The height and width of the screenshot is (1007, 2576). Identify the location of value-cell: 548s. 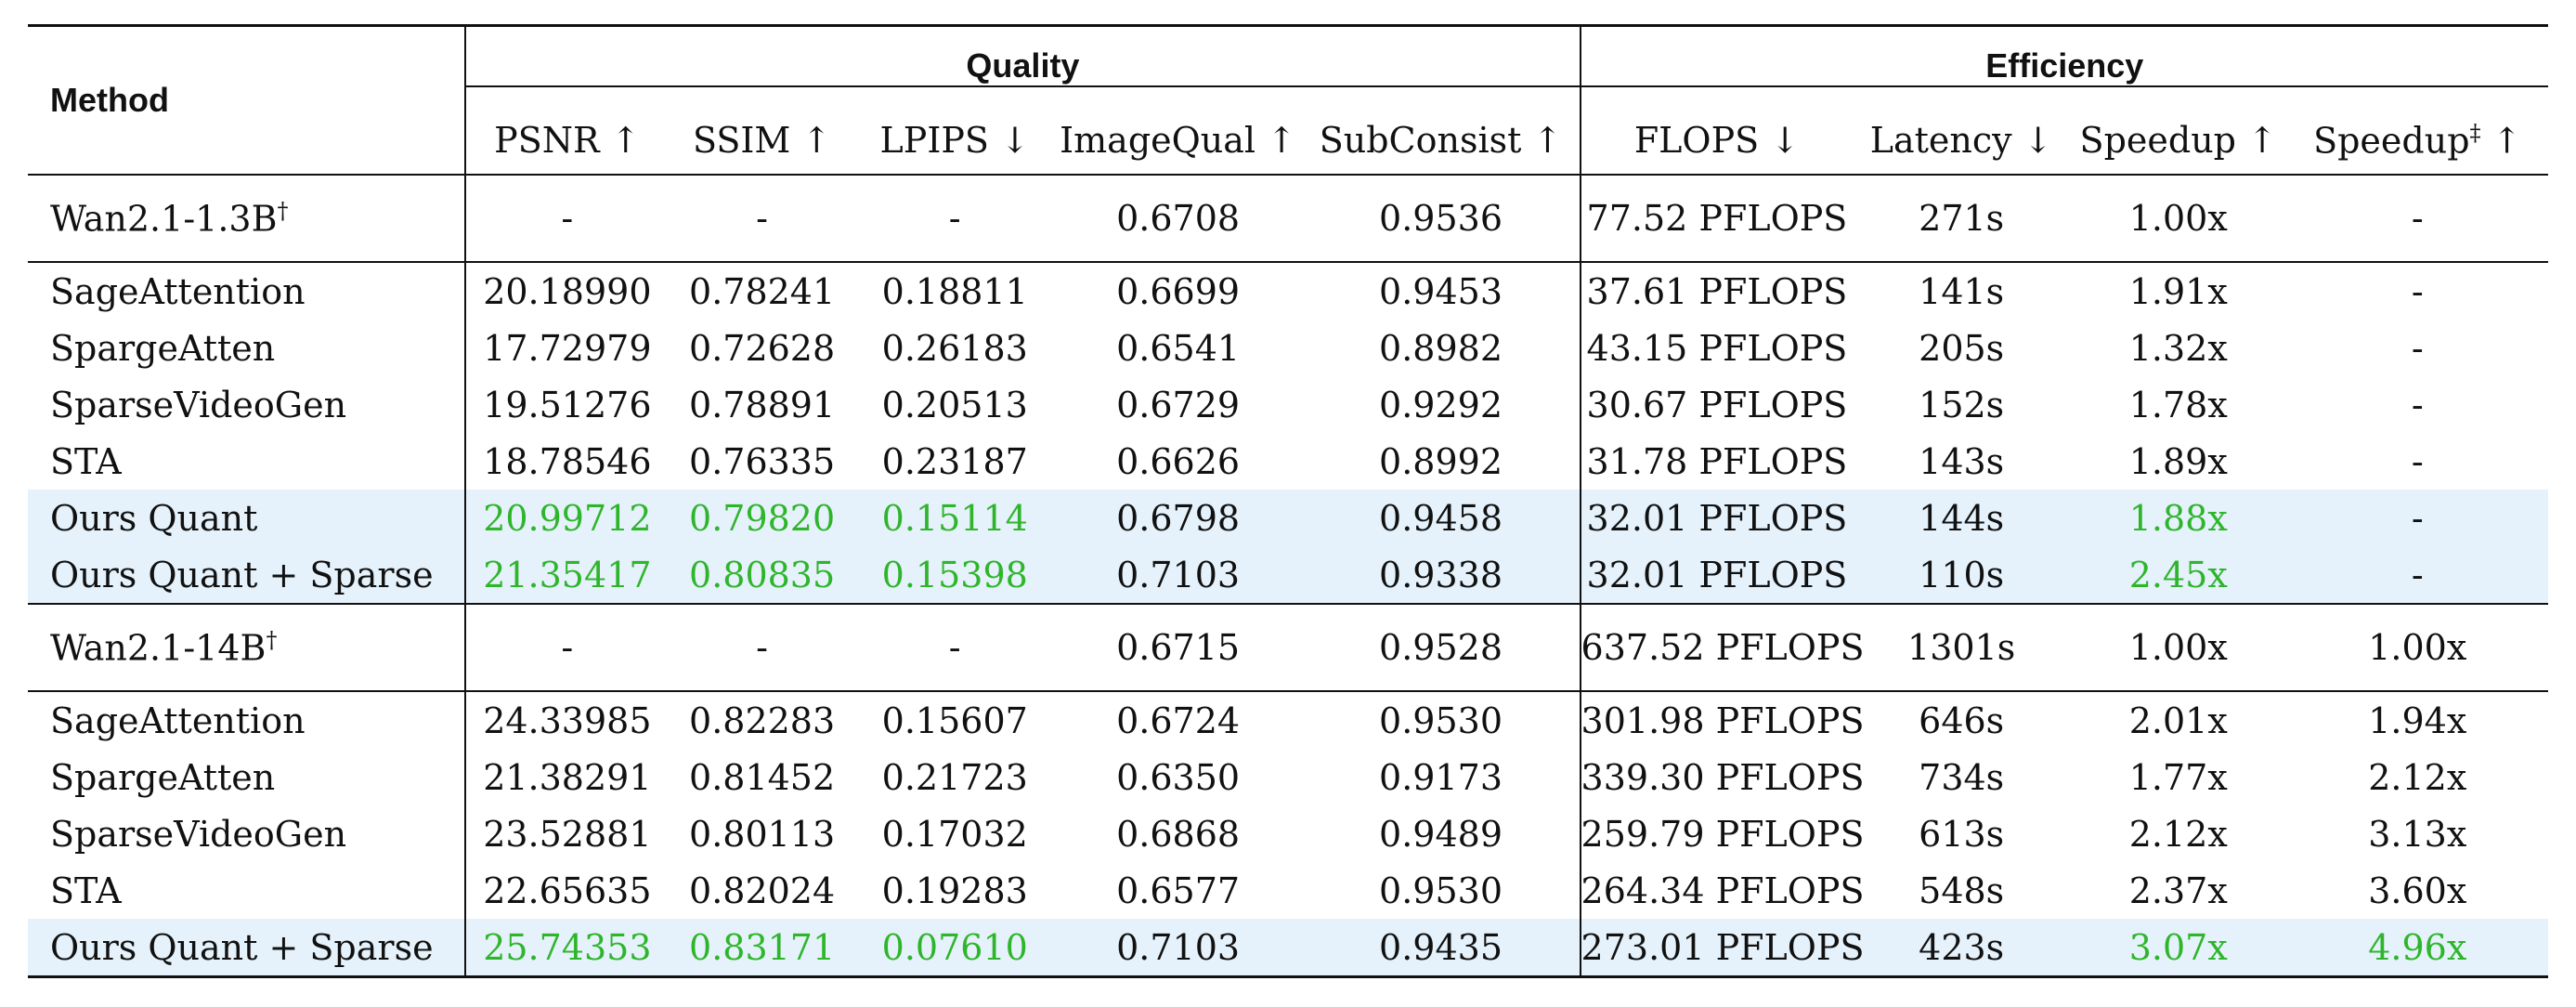
(1962, 890).